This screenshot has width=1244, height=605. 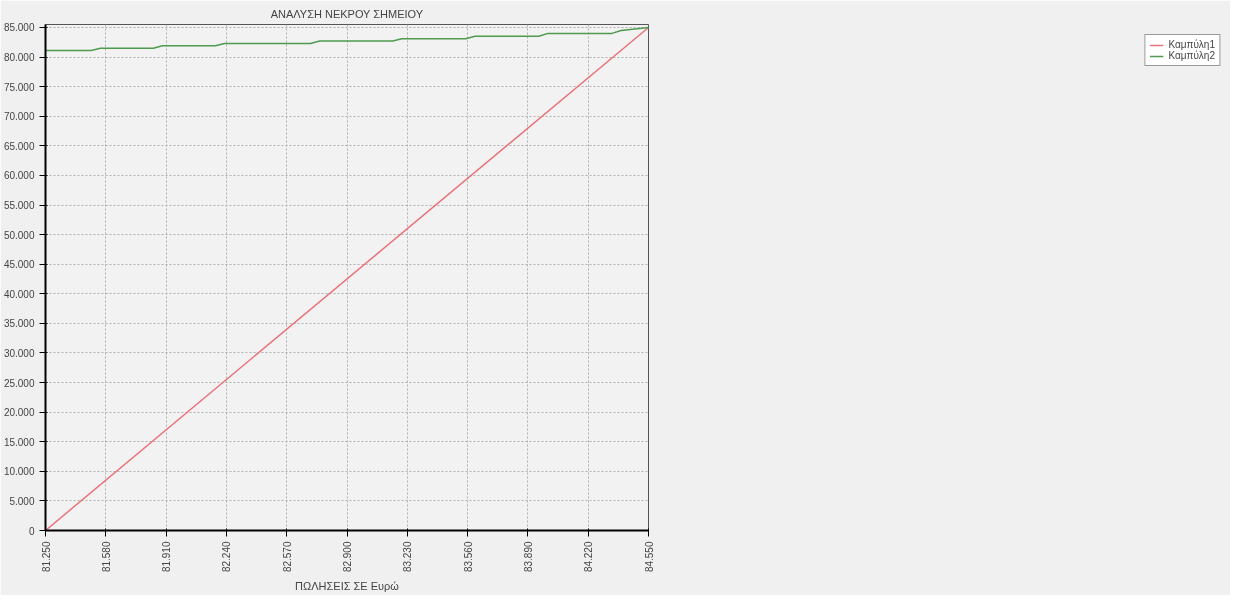 I want to click on y-tick-label: 10.000, so click(x=19, y=472).